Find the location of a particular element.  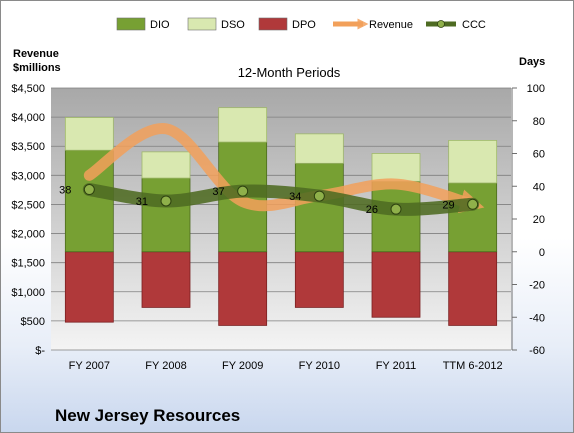

left-tick-label: $1,500 is located at coordinates (28, 264).